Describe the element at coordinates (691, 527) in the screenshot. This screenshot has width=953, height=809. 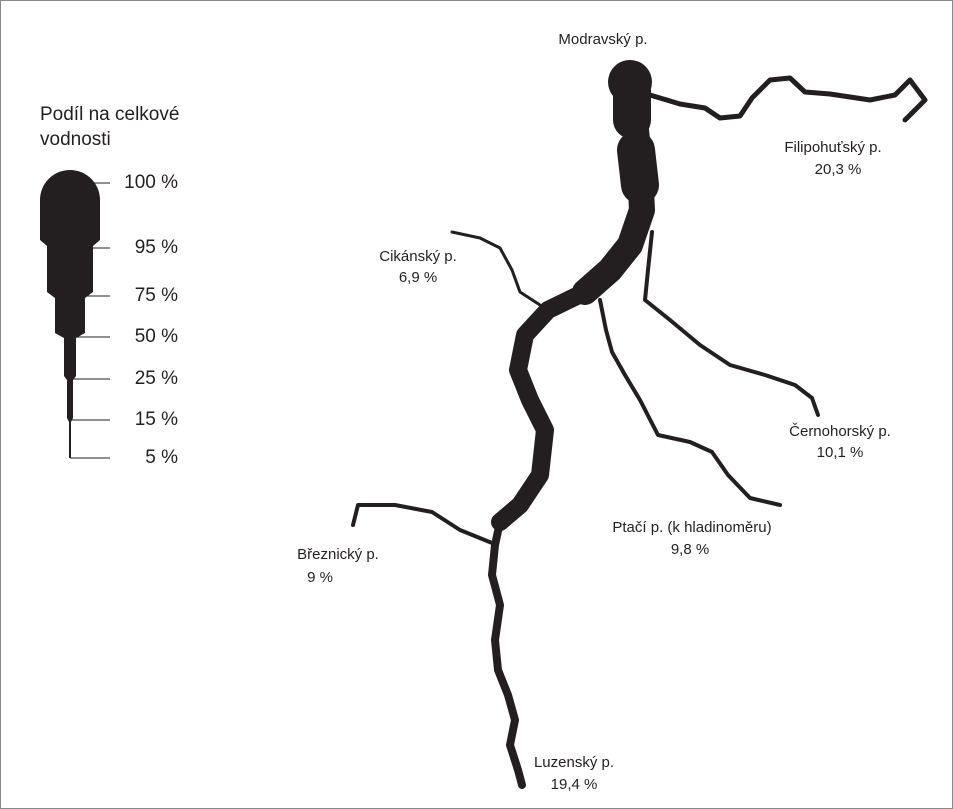
I see `stream-name: Ptačí p. (k hladinoměru)` at that location.